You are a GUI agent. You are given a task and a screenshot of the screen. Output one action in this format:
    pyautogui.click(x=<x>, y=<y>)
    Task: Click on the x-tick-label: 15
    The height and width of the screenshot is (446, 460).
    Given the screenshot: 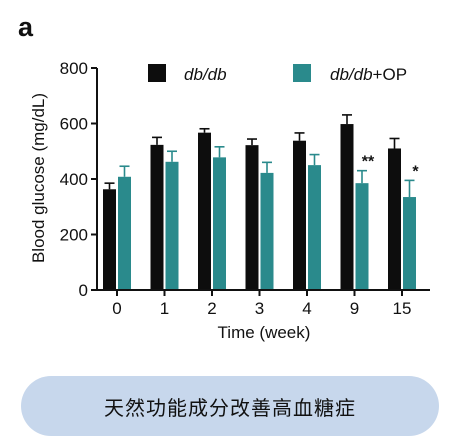 What is the action you would take?
    pyautogui.click(x=402, y=308)
    